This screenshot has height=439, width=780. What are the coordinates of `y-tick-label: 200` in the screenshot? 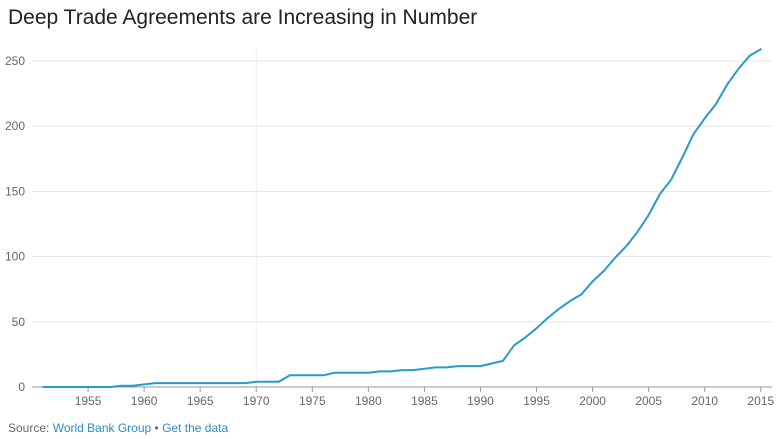 It's located at (15, 126).